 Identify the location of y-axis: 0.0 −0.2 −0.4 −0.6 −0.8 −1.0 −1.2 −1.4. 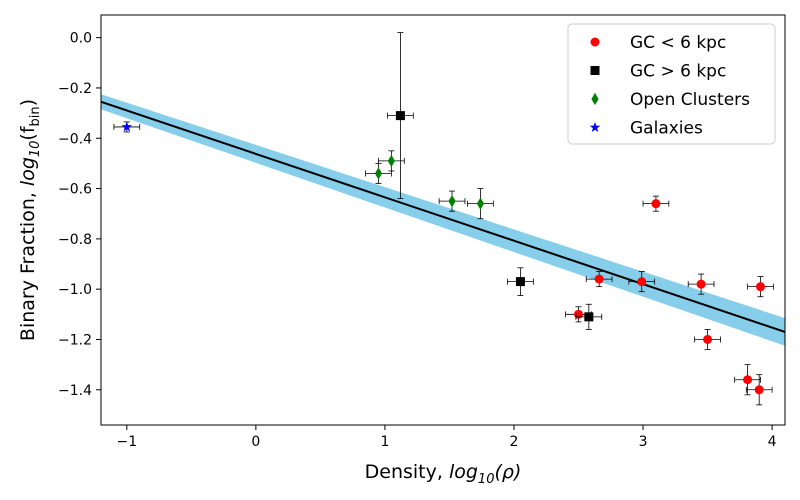
(79, 215).